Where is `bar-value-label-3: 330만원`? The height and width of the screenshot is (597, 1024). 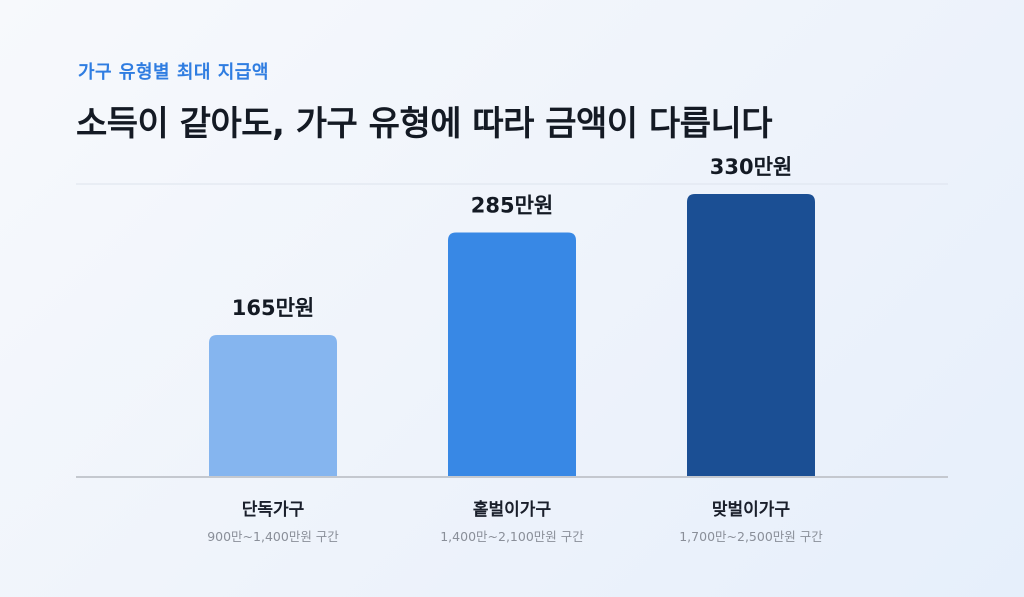 bar-value-label-3: 330만원 is located at coordinates (751, 167).